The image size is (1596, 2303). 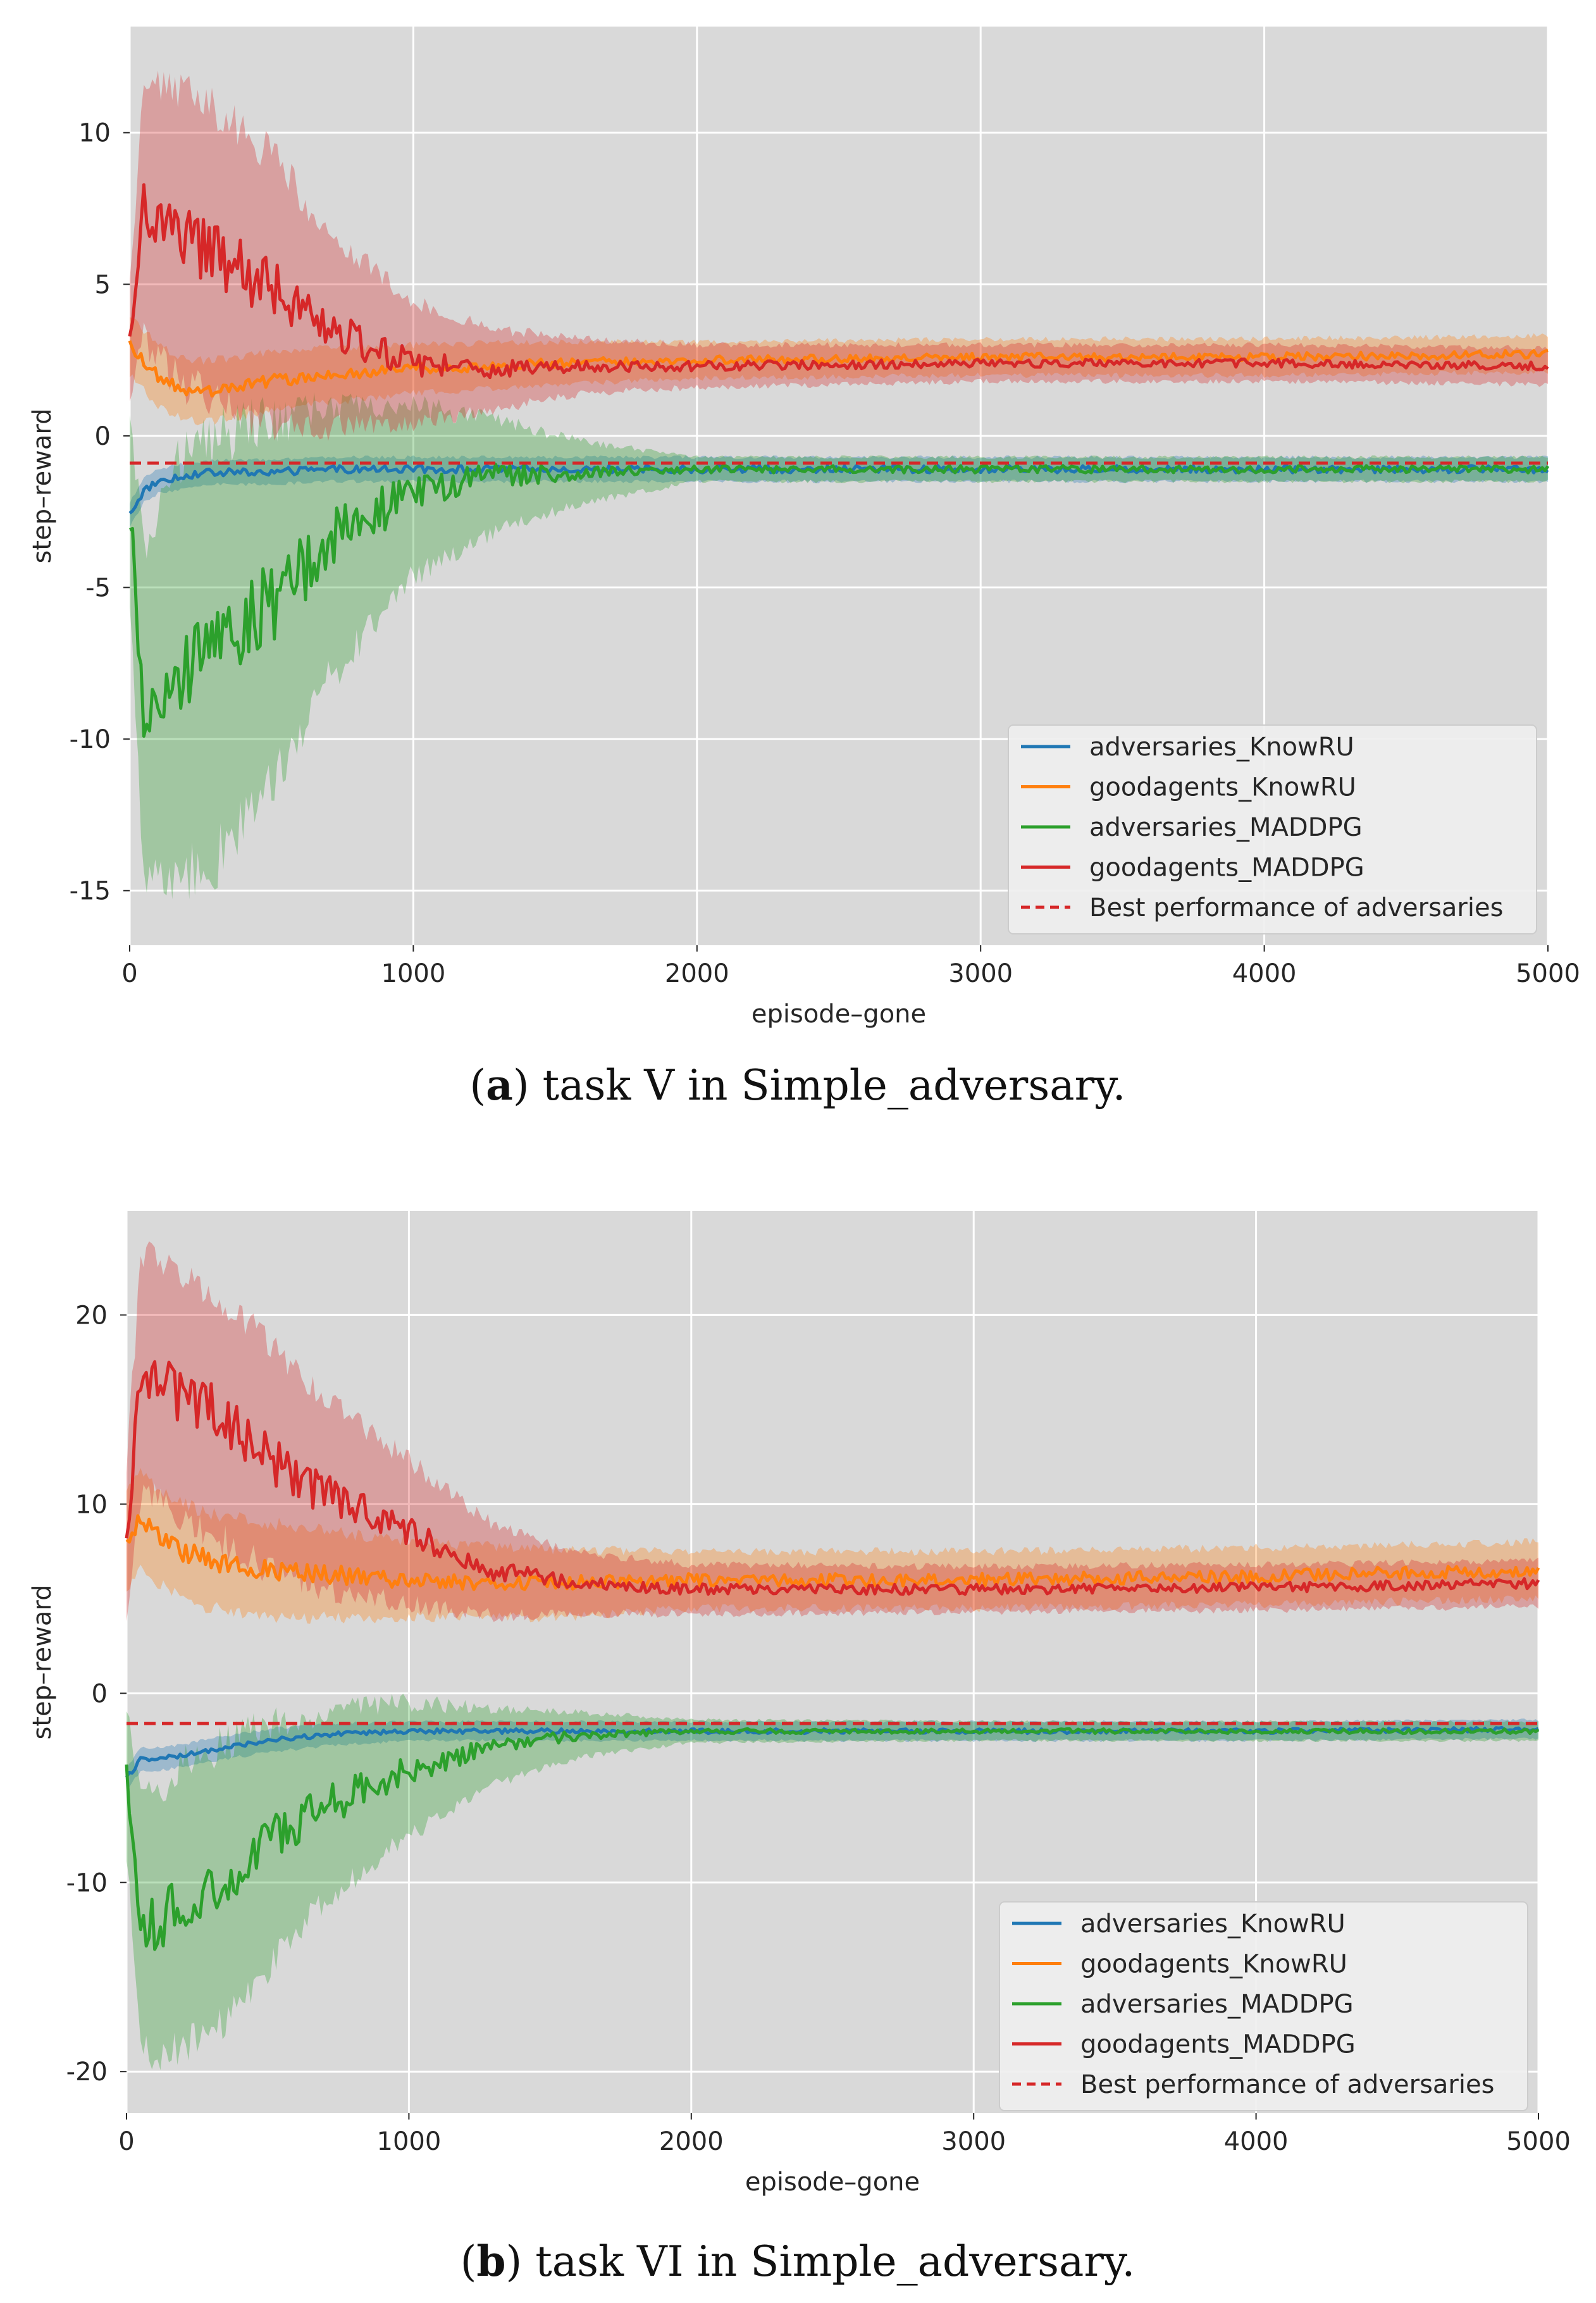 What do you see at coordinates (499, 1085) in the screenshot?
I see `caption-letter-bold: a` at bounding box center [499, 1085].